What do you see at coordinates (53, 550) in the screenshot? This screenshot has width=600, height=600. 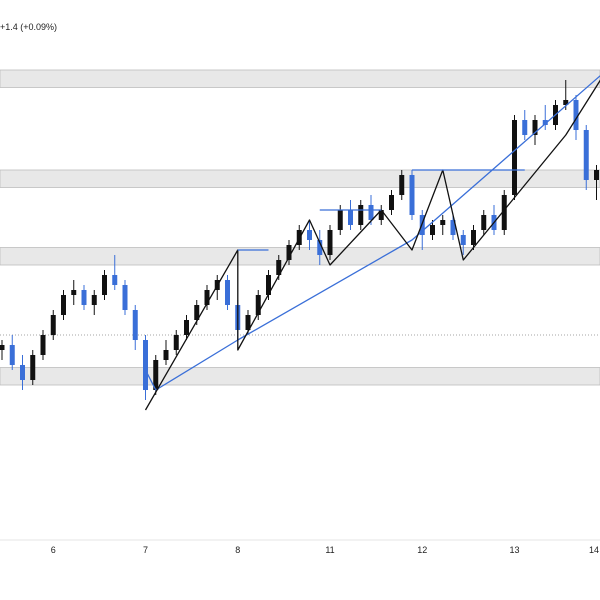 I see `x-tick-label: 6` at bounding box center [53, 550].